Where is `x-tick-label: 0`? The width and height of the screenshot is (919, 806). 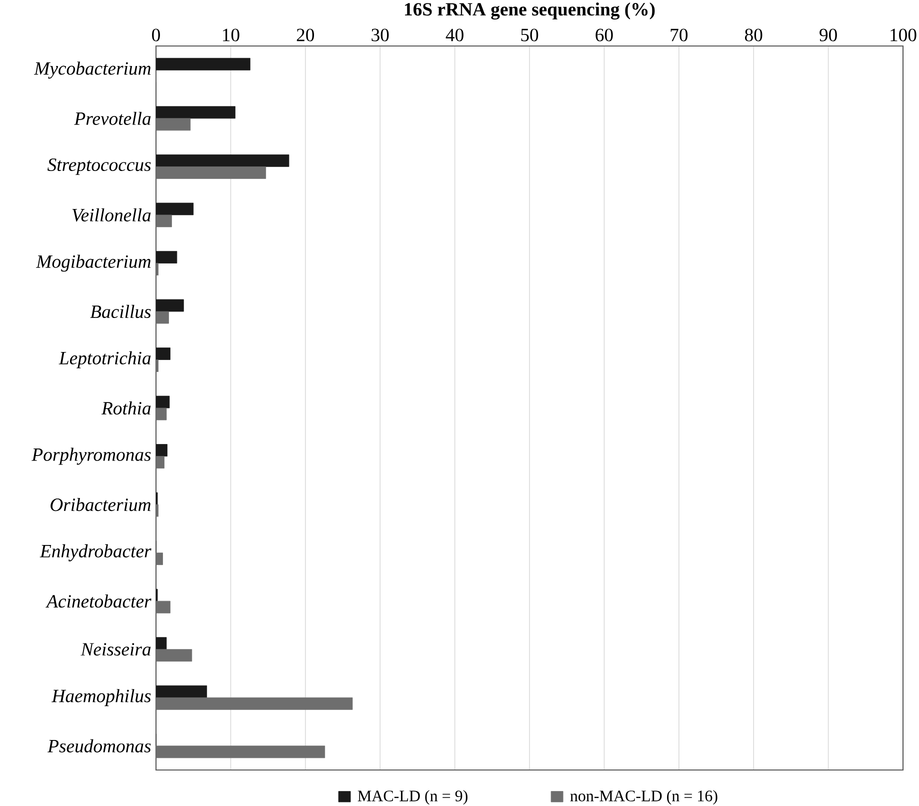
x-tick-label: 0 is located at coordinates (156, 35).